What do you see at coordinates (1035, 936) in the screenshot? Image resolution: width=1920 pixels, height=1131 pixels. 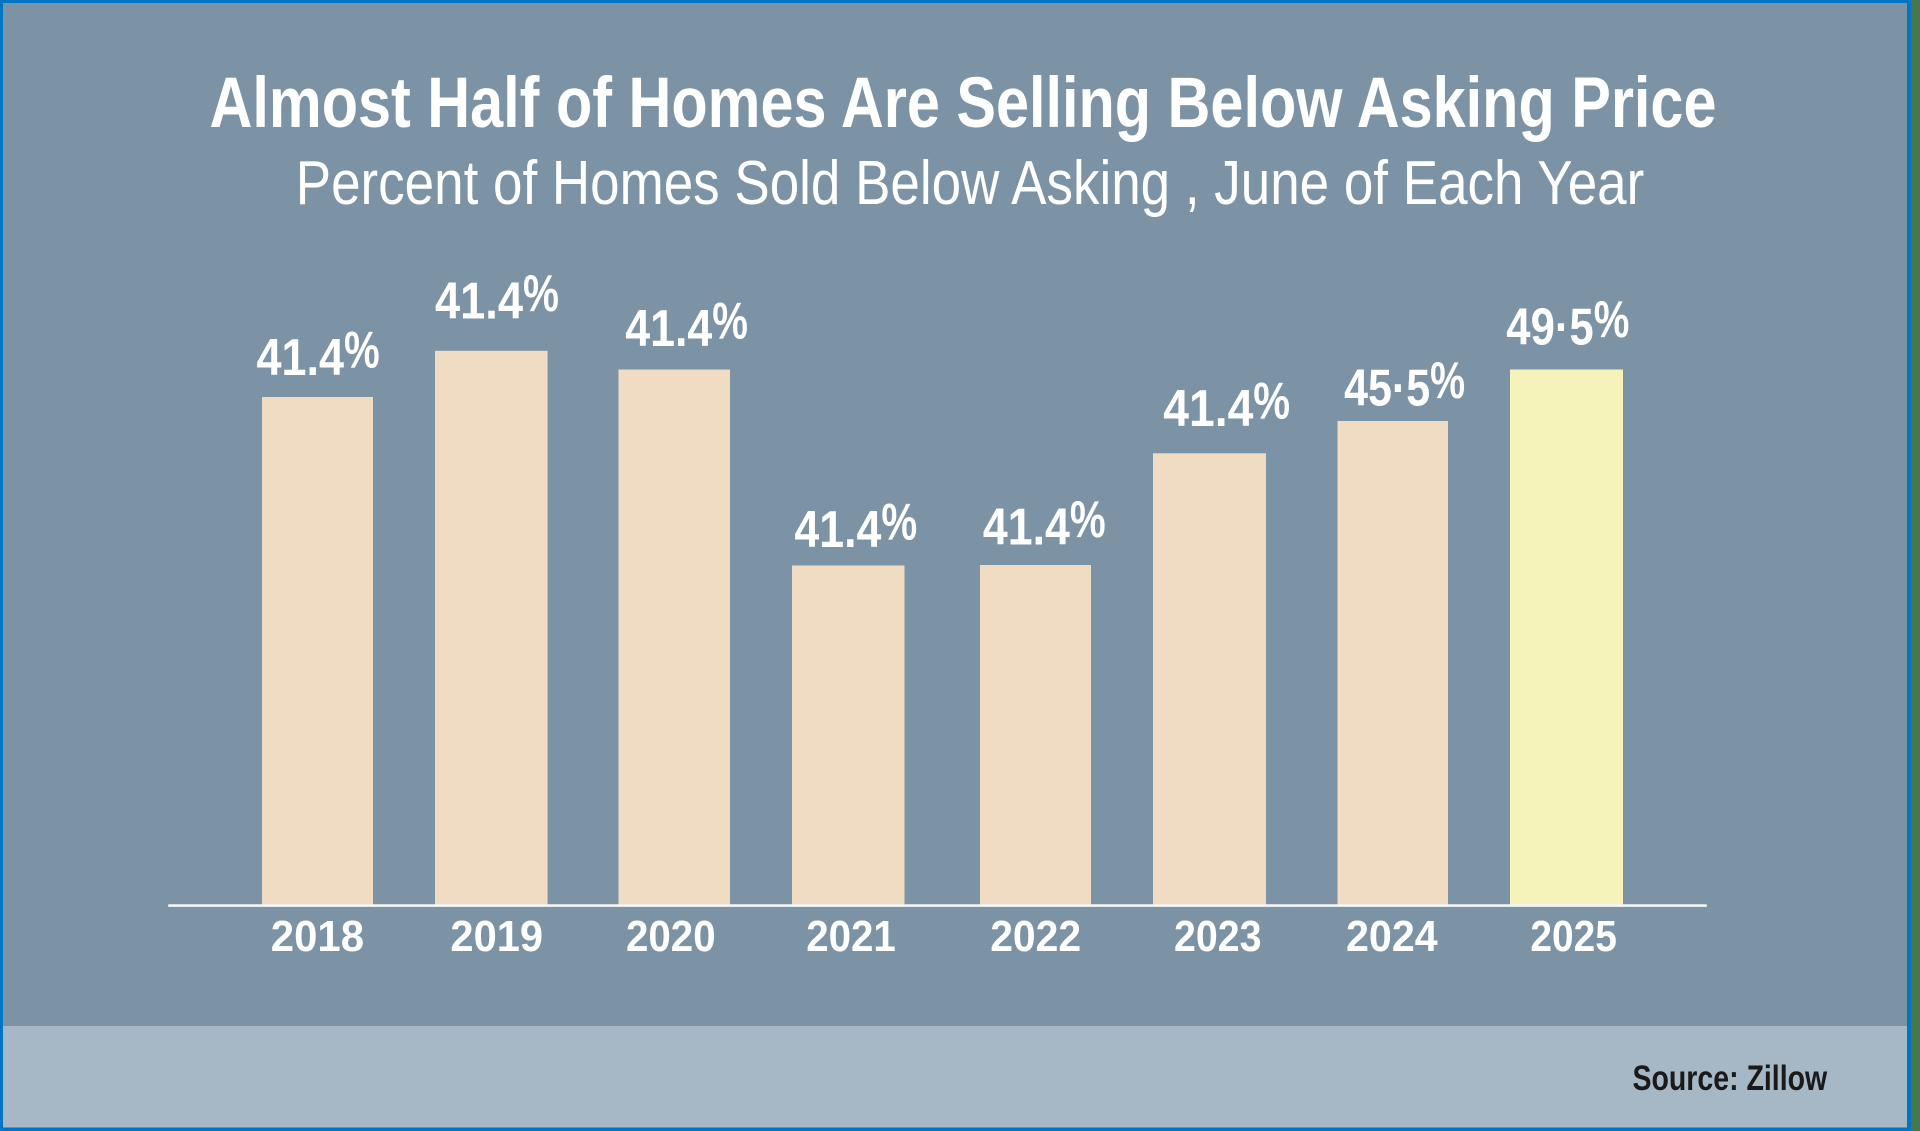 I see `svg-text: 2022` at bounding box center [1035, 936].